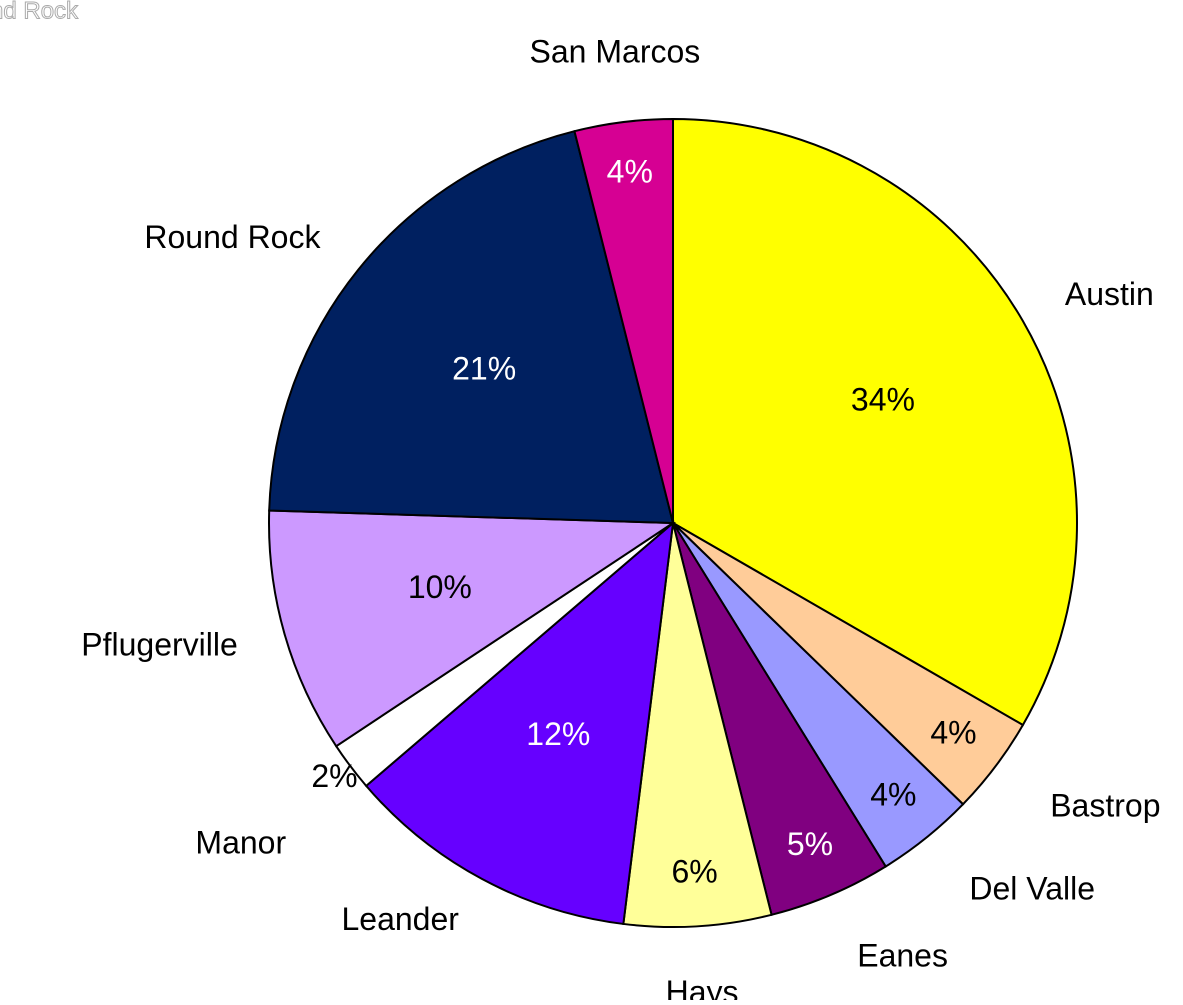 This screenshot has height=1005, width=1183. What do you see at coordinates (702, 987) in the screenshot?
I see `category-label: Hays` at bounding box center [702, 987].